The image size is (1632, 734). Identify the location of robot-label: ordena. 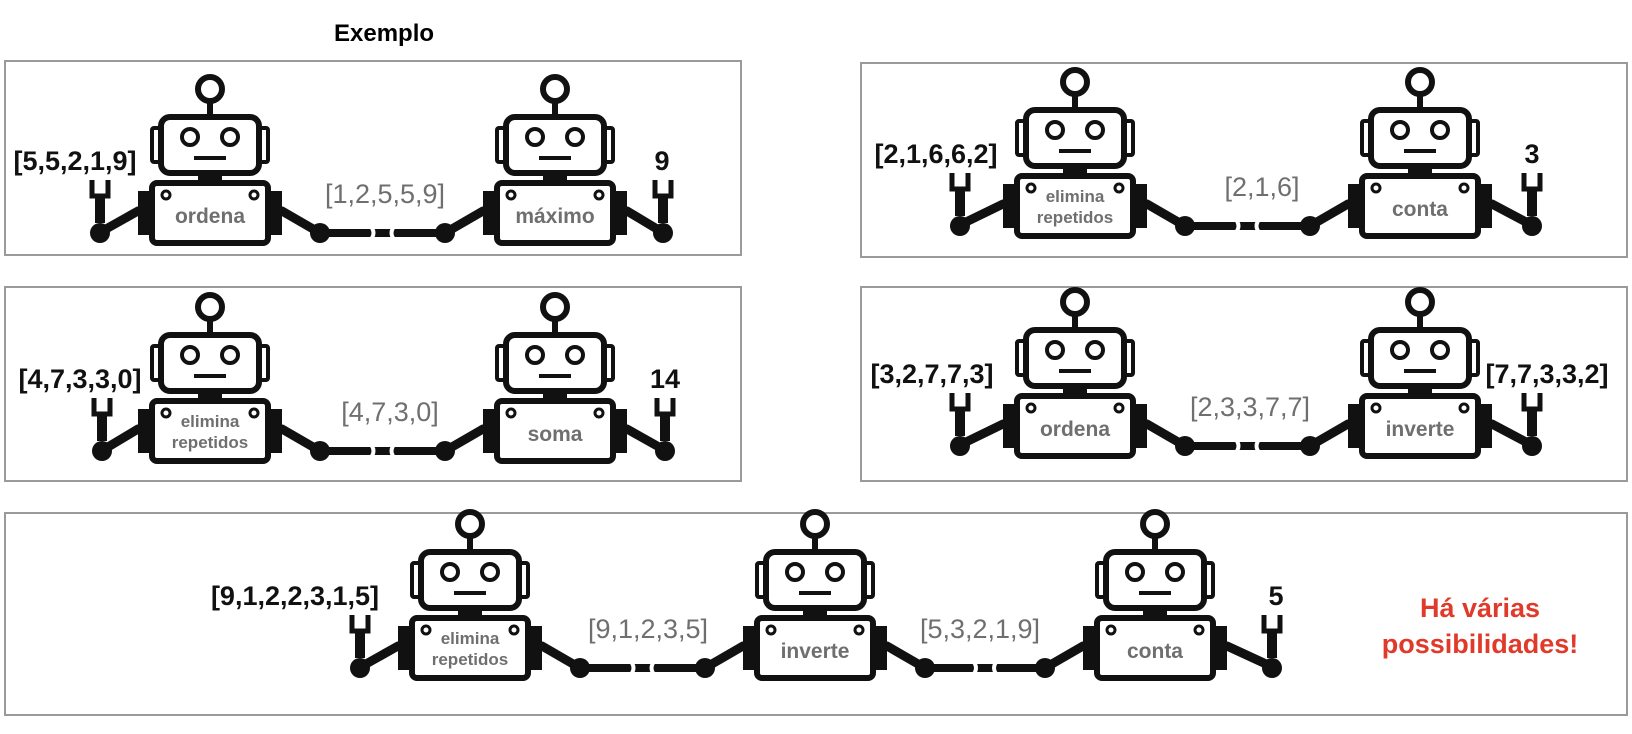
(210, 216).